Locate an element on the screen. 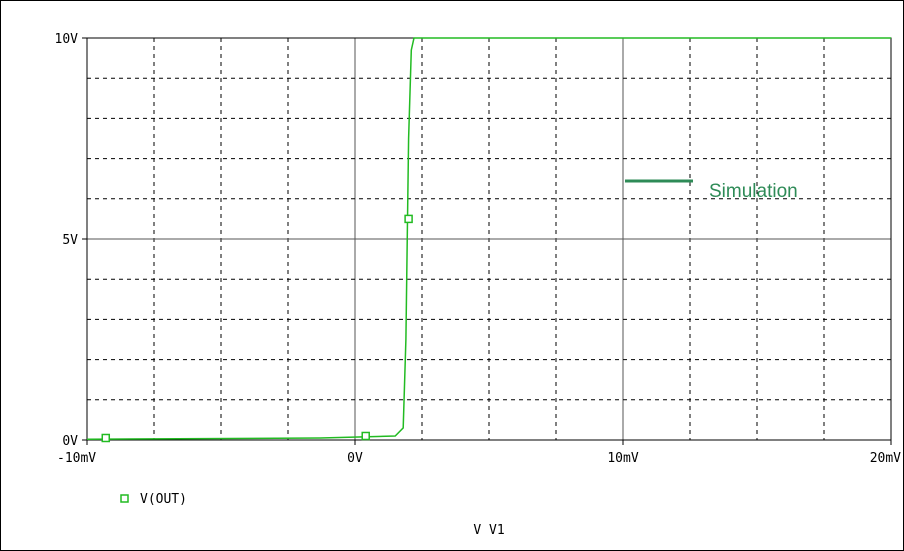 The image size is (904, 551). legend-marker-v-out is located at coordinates (124, 498).